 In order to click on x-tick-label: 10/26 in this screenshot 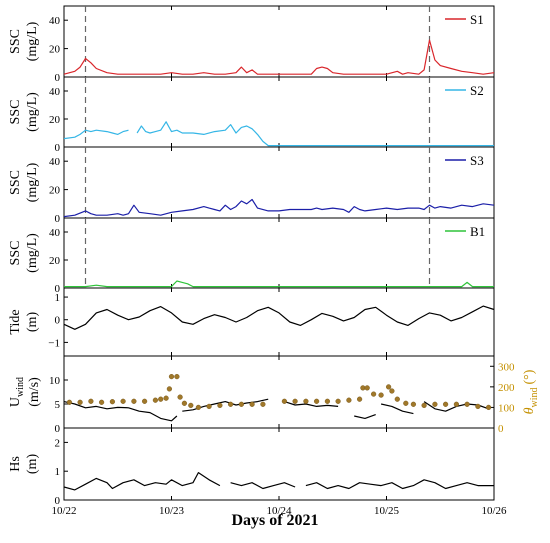, I will do `click(494, 511)`.